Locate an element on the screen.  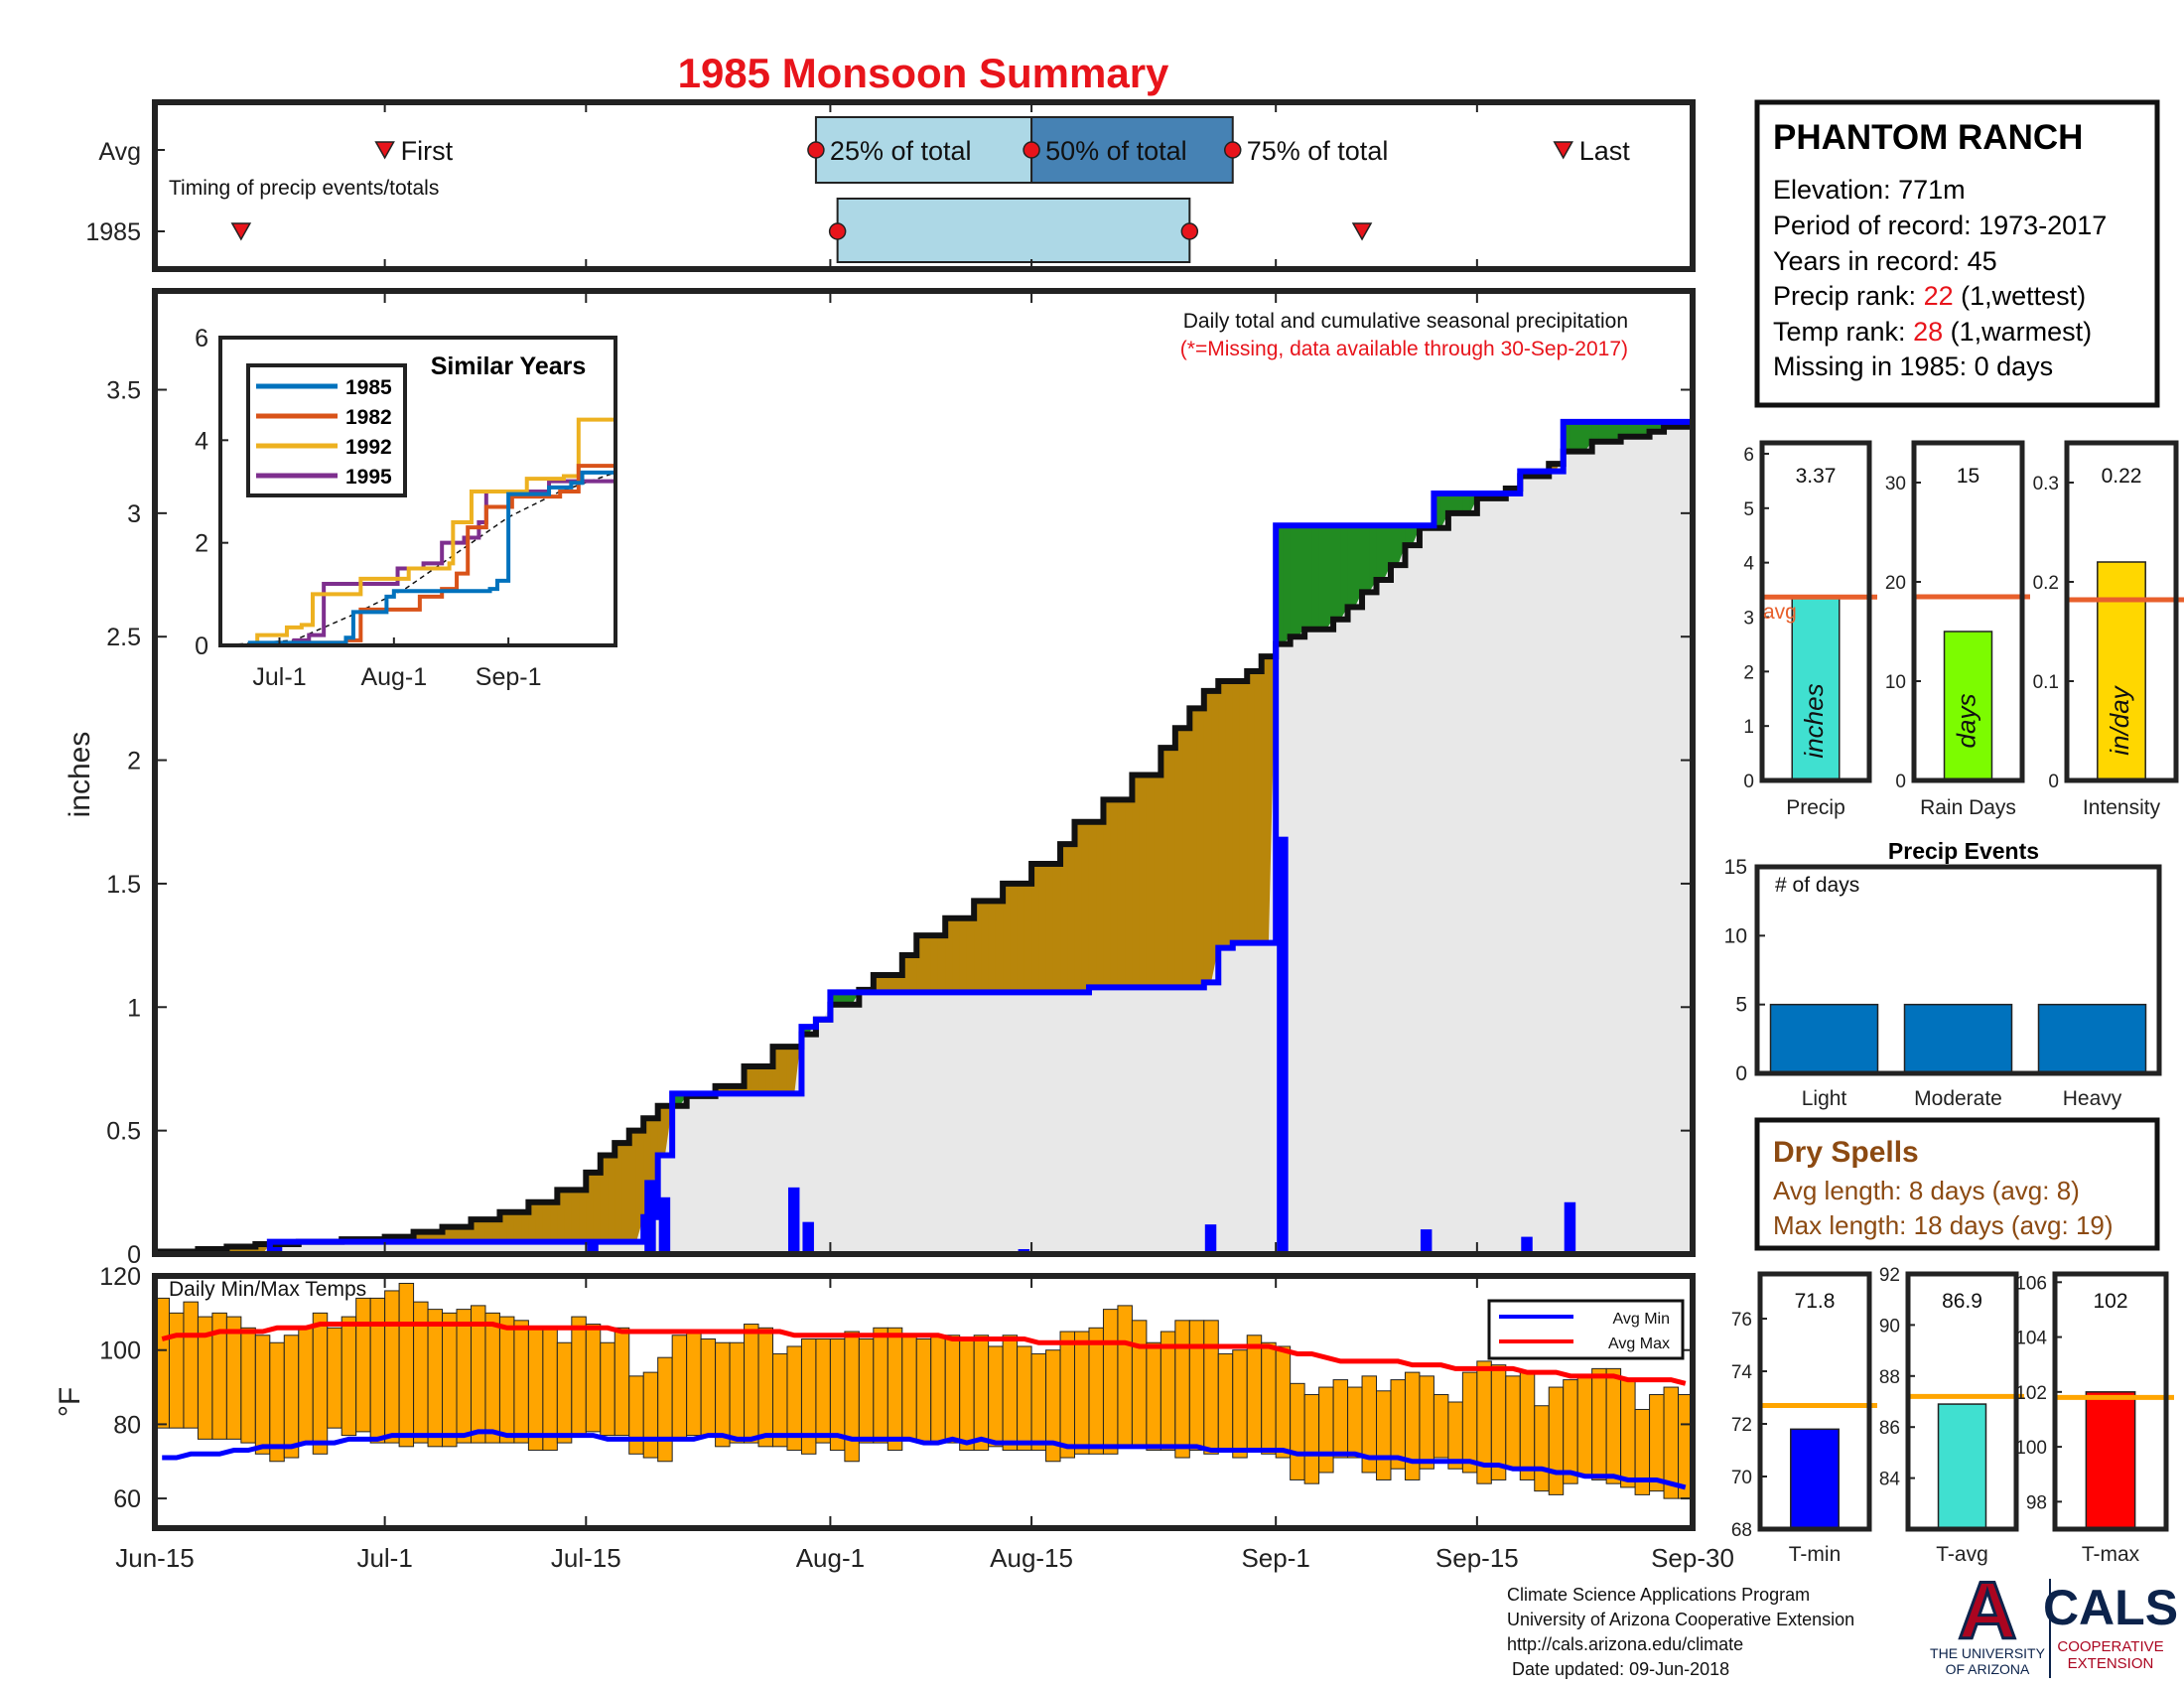
timing-dot-icon is located at coordinates (816, 150).